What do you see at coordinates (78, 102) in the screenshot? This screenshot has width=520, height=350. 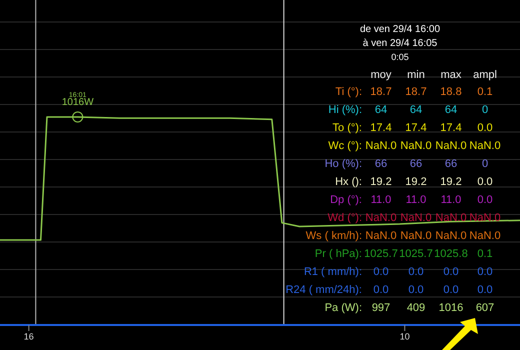 I see `annotation: 1016W` at bounding box center [78, 102].